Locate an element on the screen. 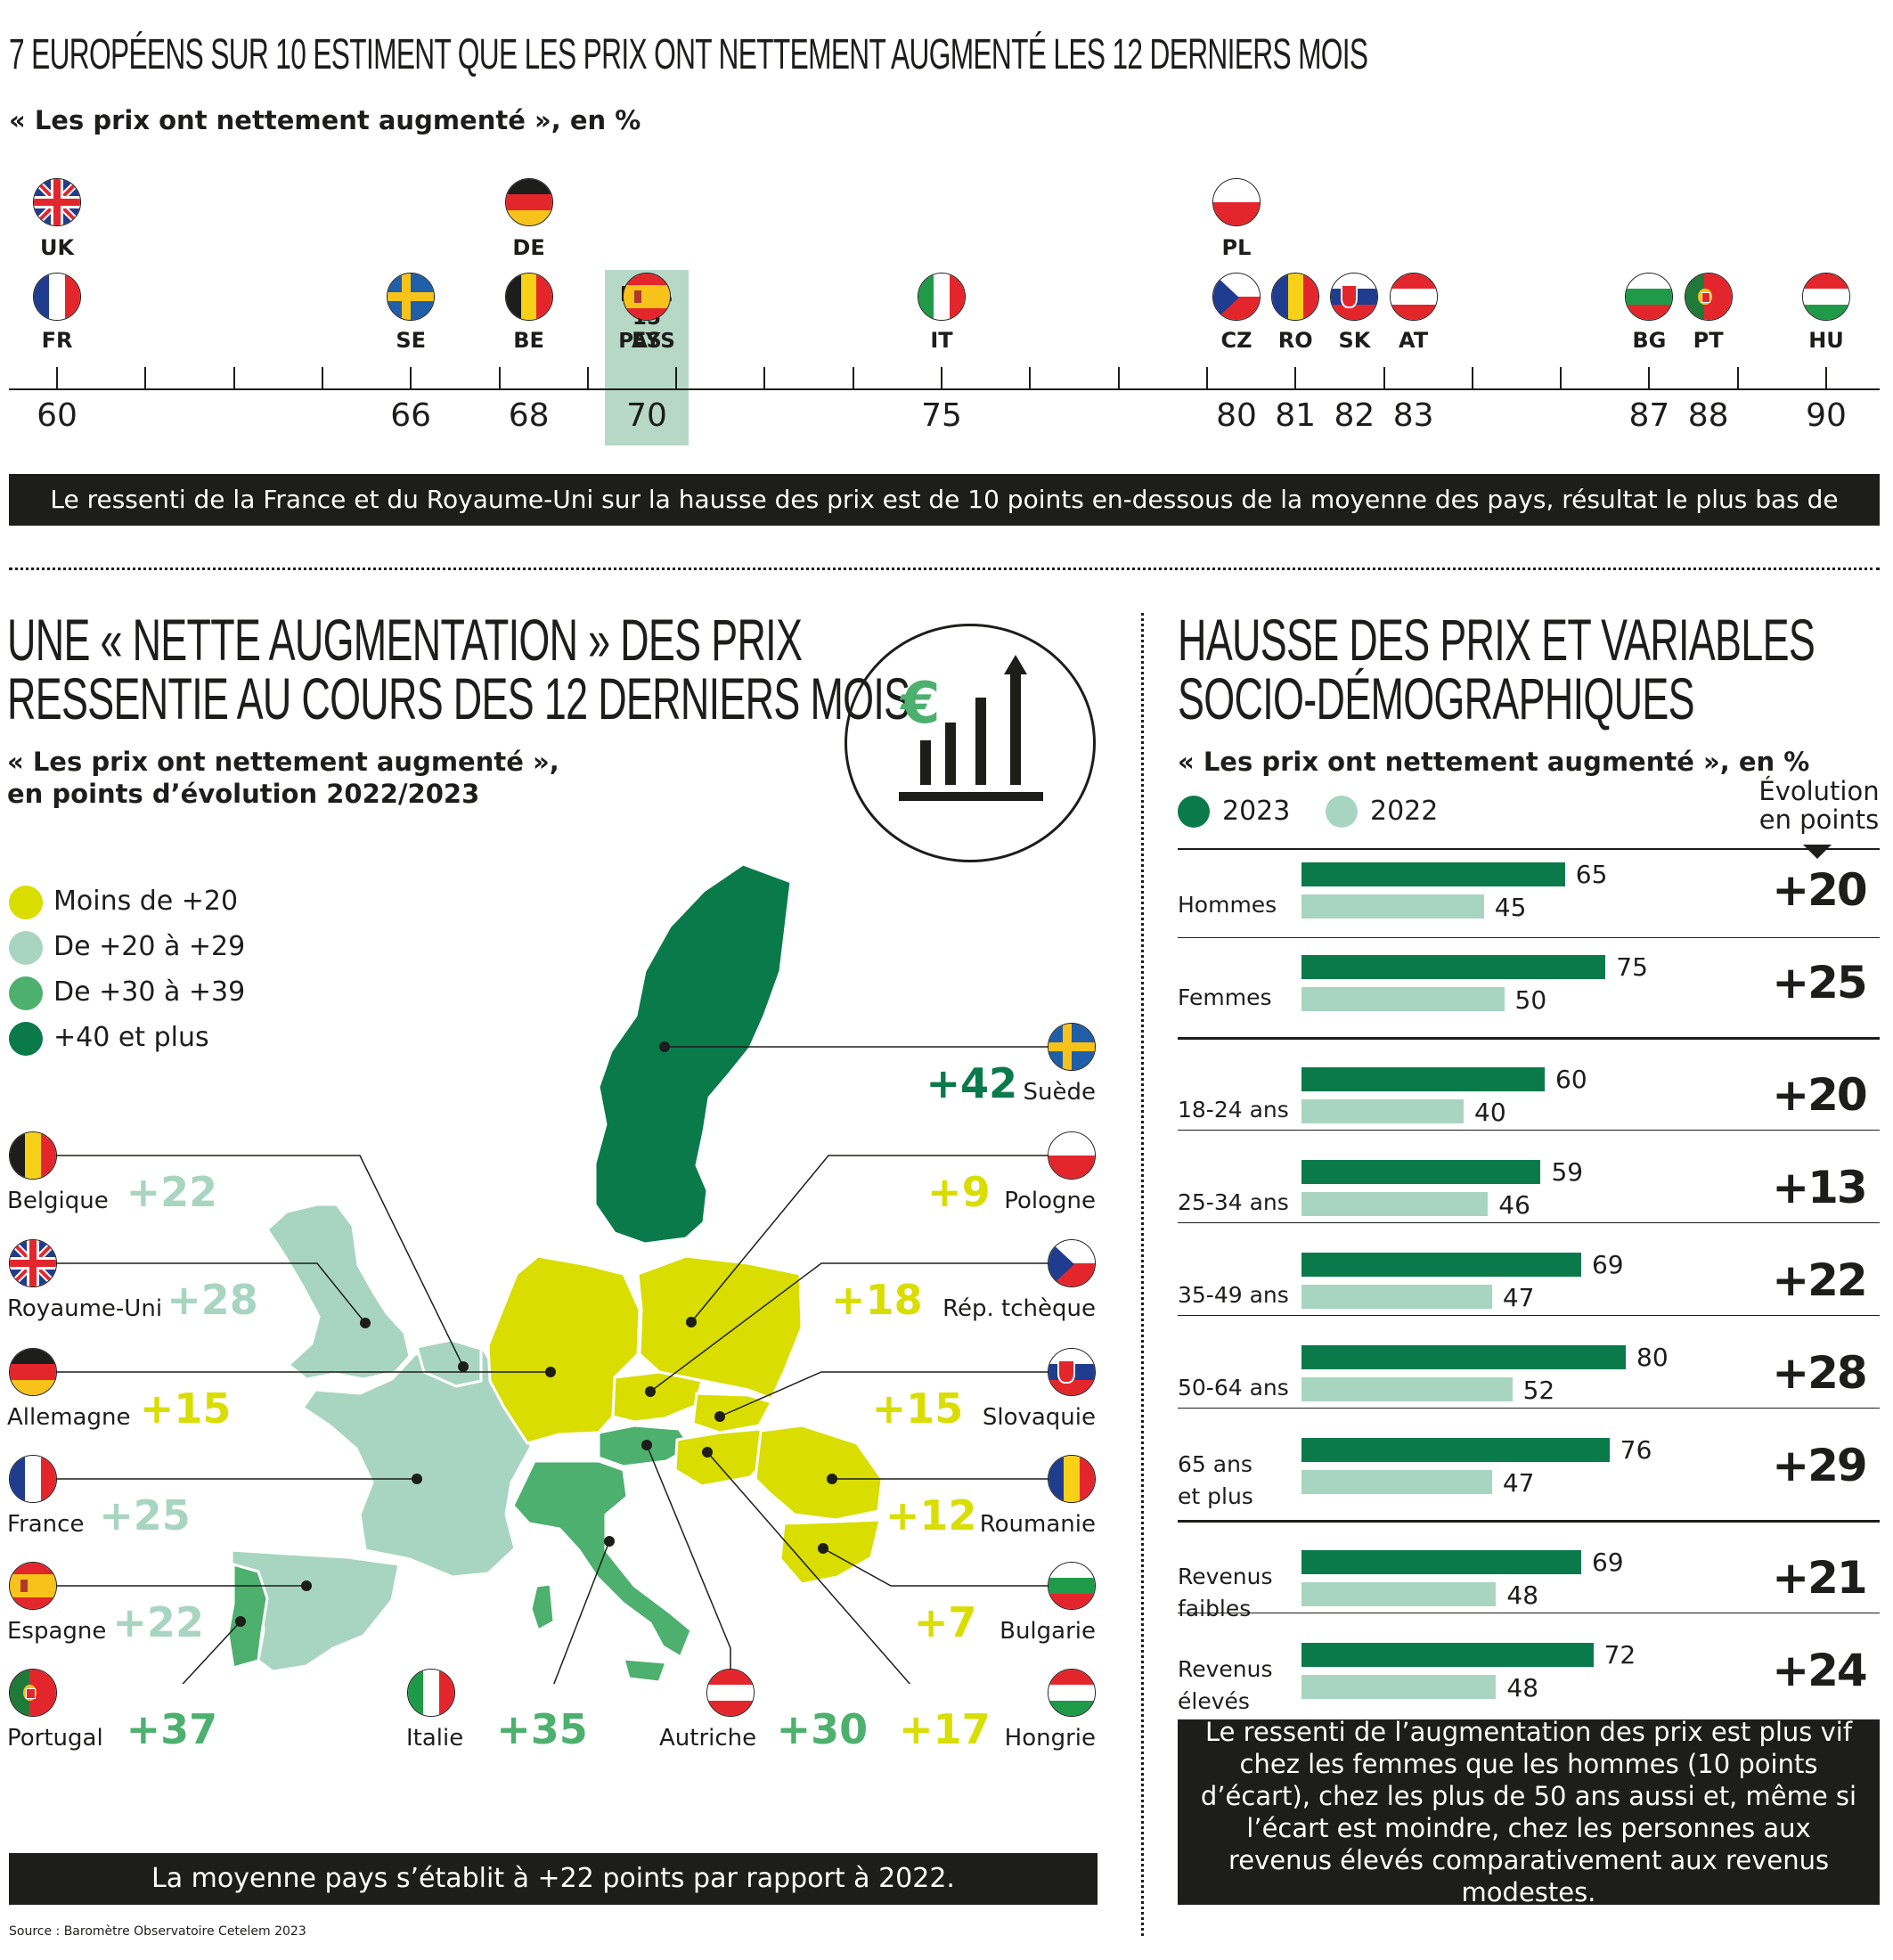 The width and height of the screenshot is (1893, 1960). dot-slovakia is located at coordinates (719, 1416).